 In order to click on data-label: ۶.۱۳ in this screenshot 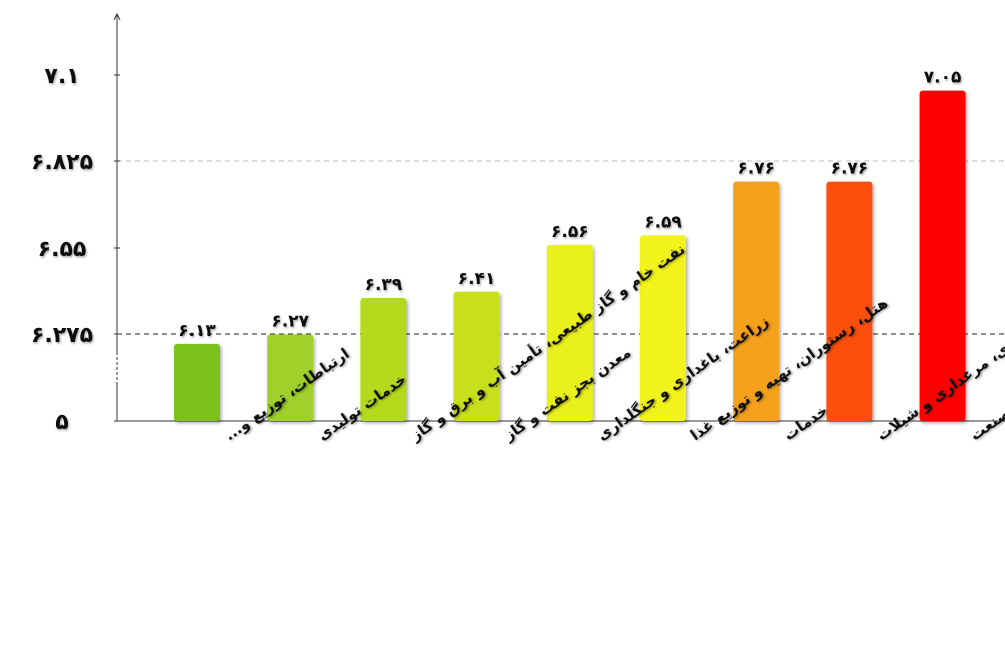, I will do `click(197, 331)`.